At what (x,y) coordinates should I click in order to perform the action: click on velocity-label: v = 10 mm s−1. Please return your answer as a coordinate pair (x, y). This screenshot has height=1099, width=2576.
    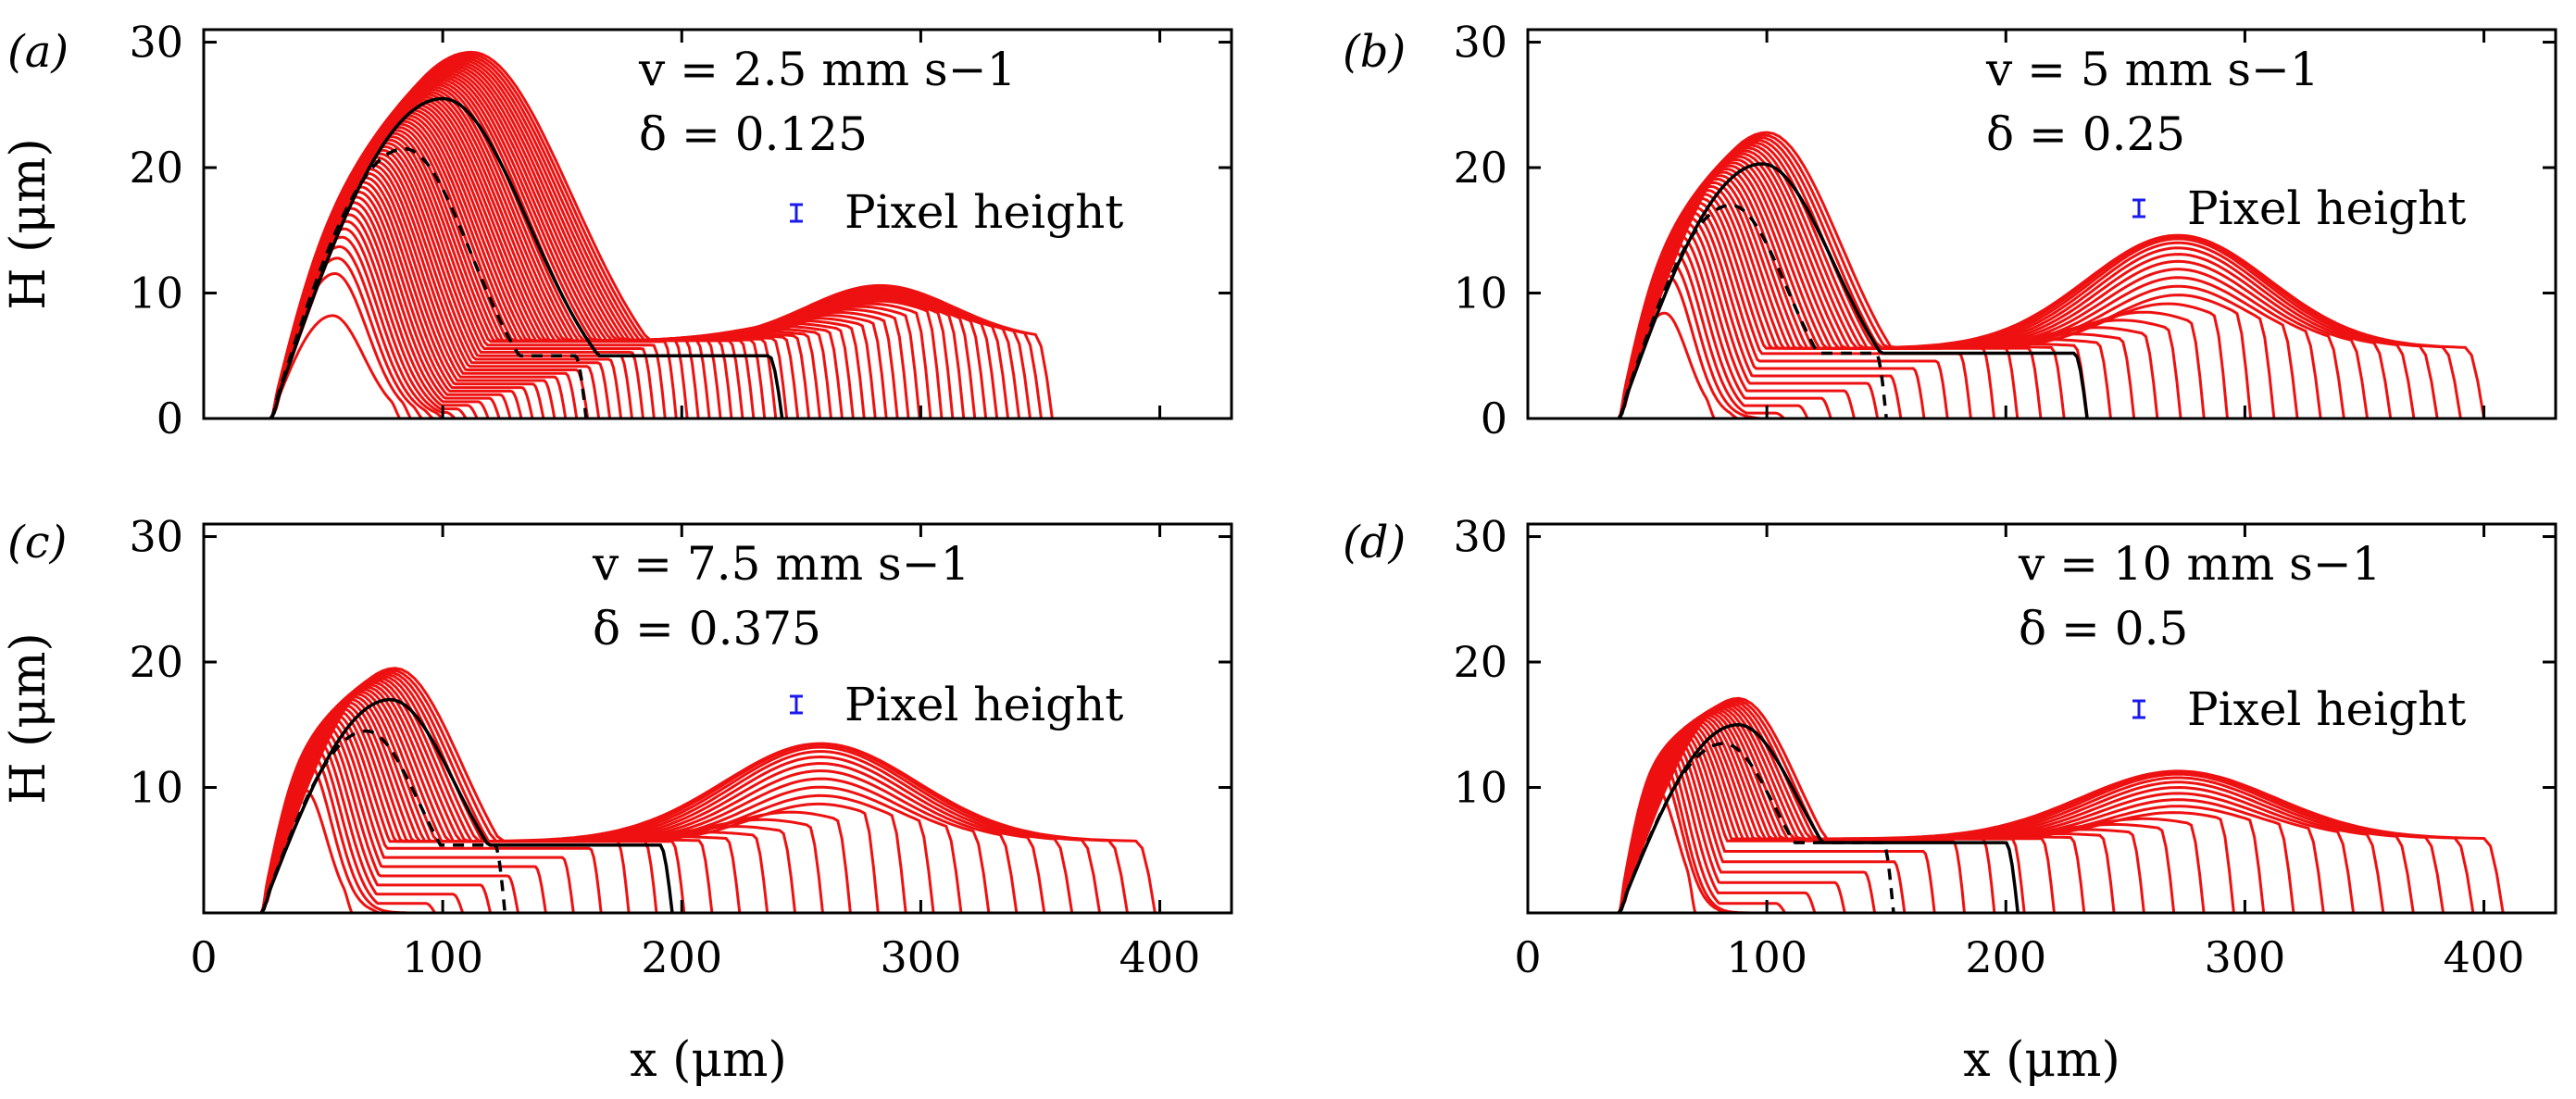
    Looking at the image, I should click on (2200, 564).